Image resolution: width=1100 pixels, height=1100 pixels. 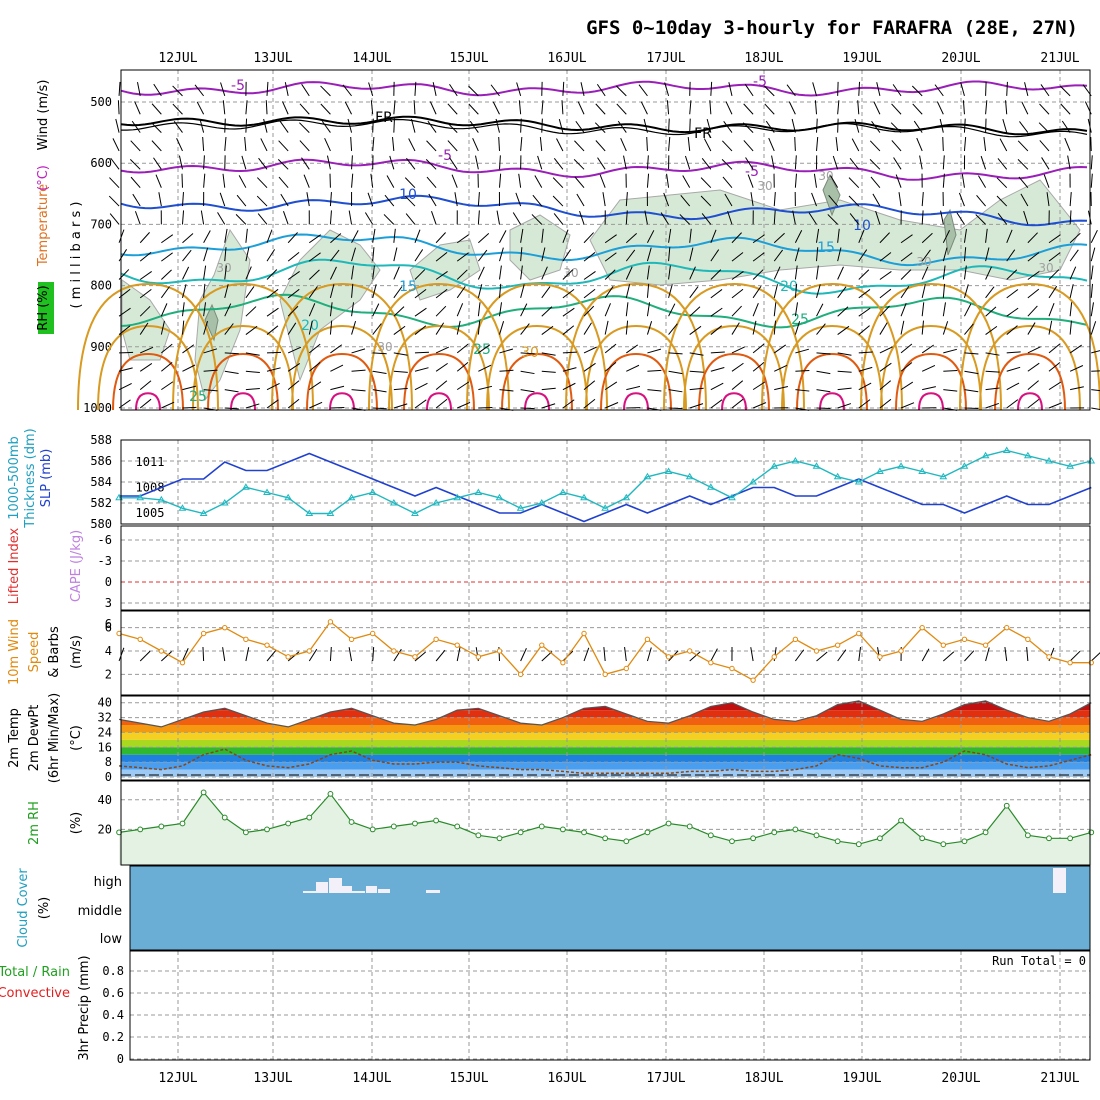 I want to click on date-label-bottom: 18JUL, so click(x=763, y=1078).